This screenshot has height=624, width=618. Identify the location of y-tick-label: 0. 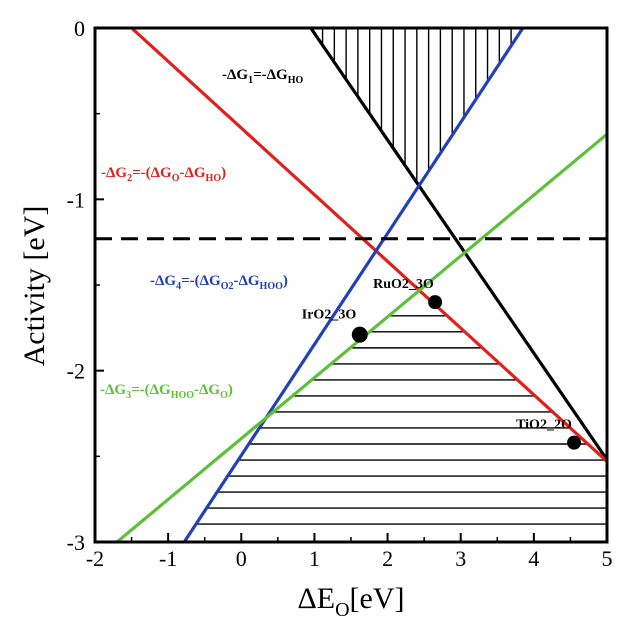
(79, 28).